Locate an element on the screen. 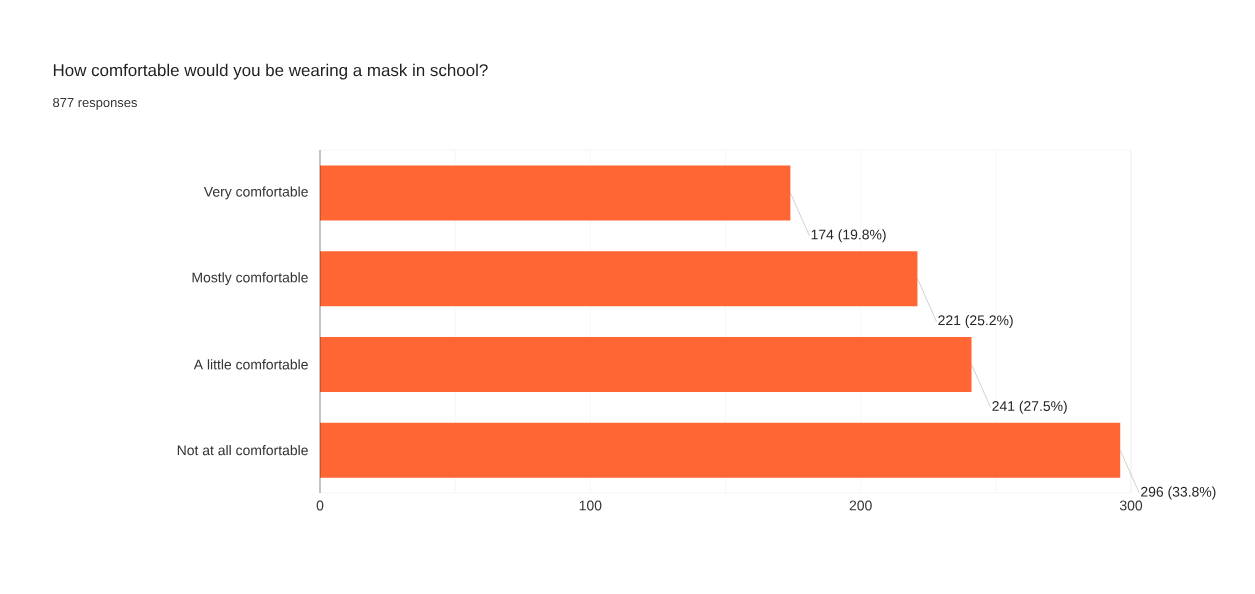  text: 877 responses is located at coordinates (95, 103).